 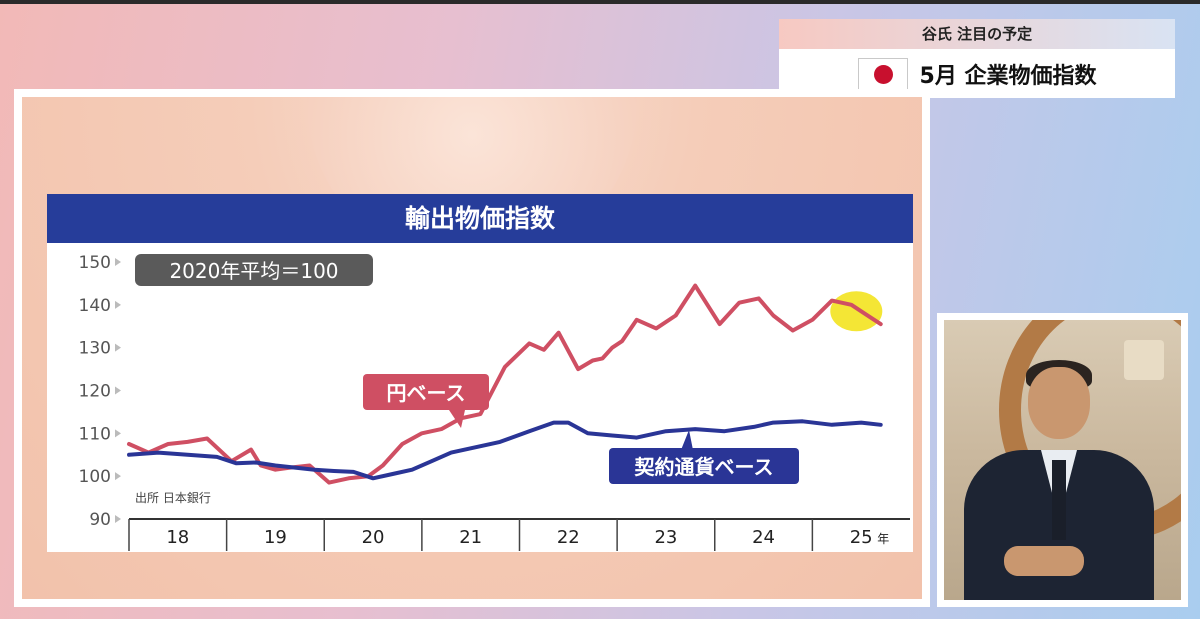 What do you see at coordinates (1044, 561) in the screenshot?
I see `commentator-hands` at bounding box center [1044, 561].